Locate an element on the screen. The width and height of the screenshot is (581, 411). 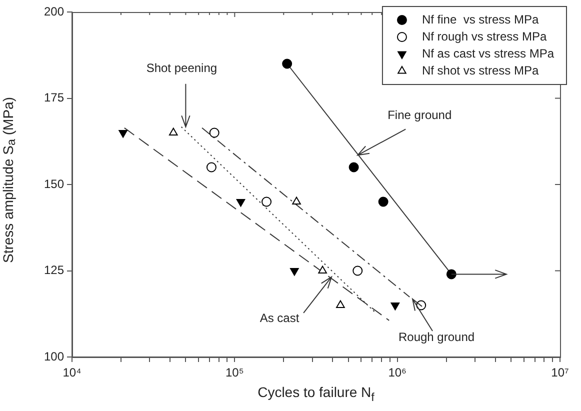
x-tick-label: 10⁴ is located at coordinates (72, 373).